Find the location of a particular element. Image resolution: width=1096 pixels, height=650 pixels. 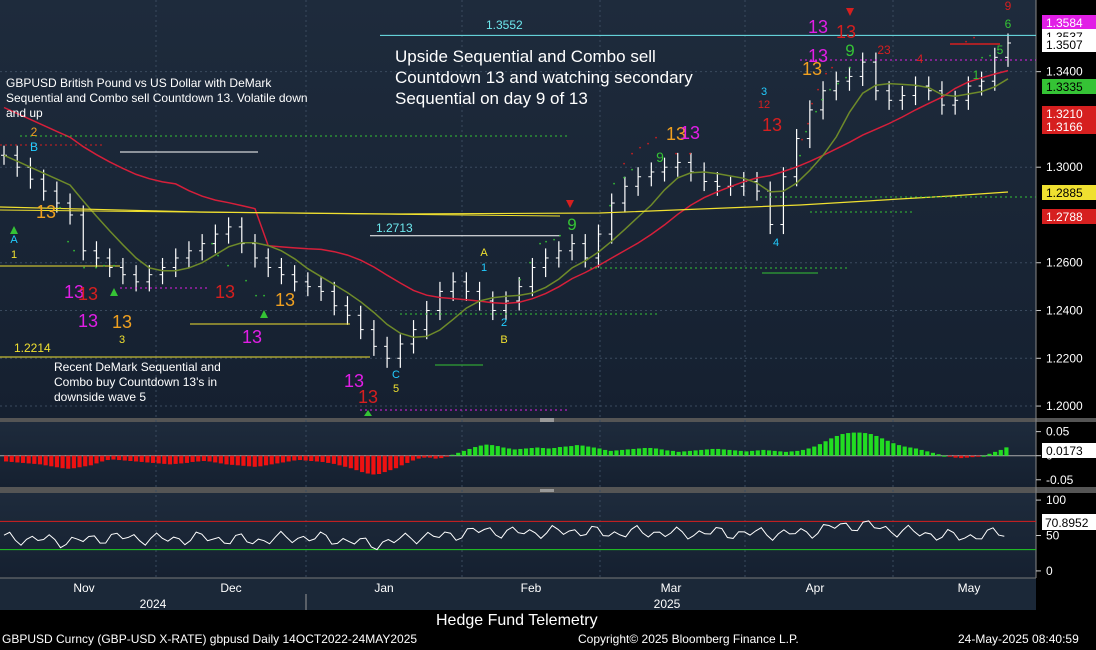

x-year-label: 2025 is located at coordinates (667, 604).